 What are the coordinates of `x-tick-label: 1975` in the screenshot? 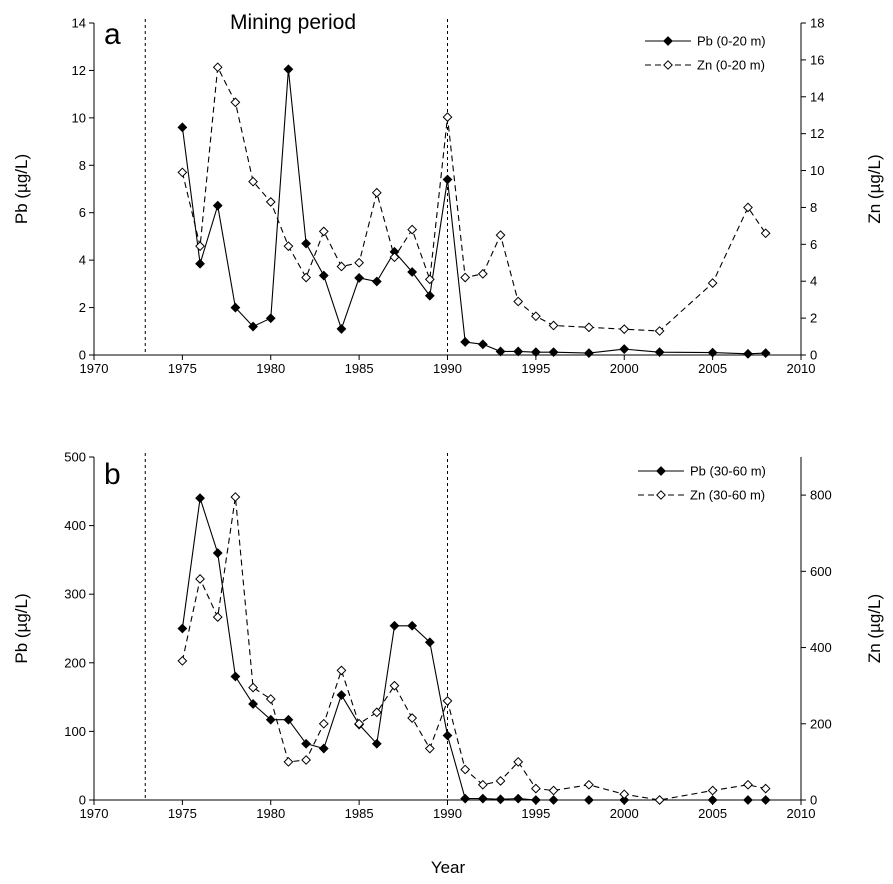 It's located at (182, 813).